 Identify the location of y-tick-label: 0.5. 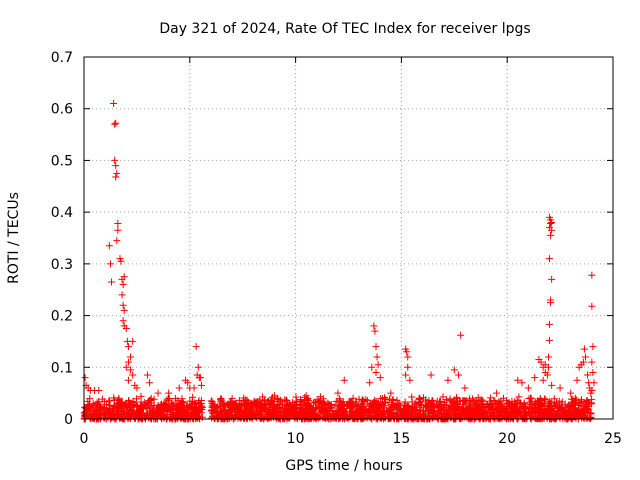
(62, 161).